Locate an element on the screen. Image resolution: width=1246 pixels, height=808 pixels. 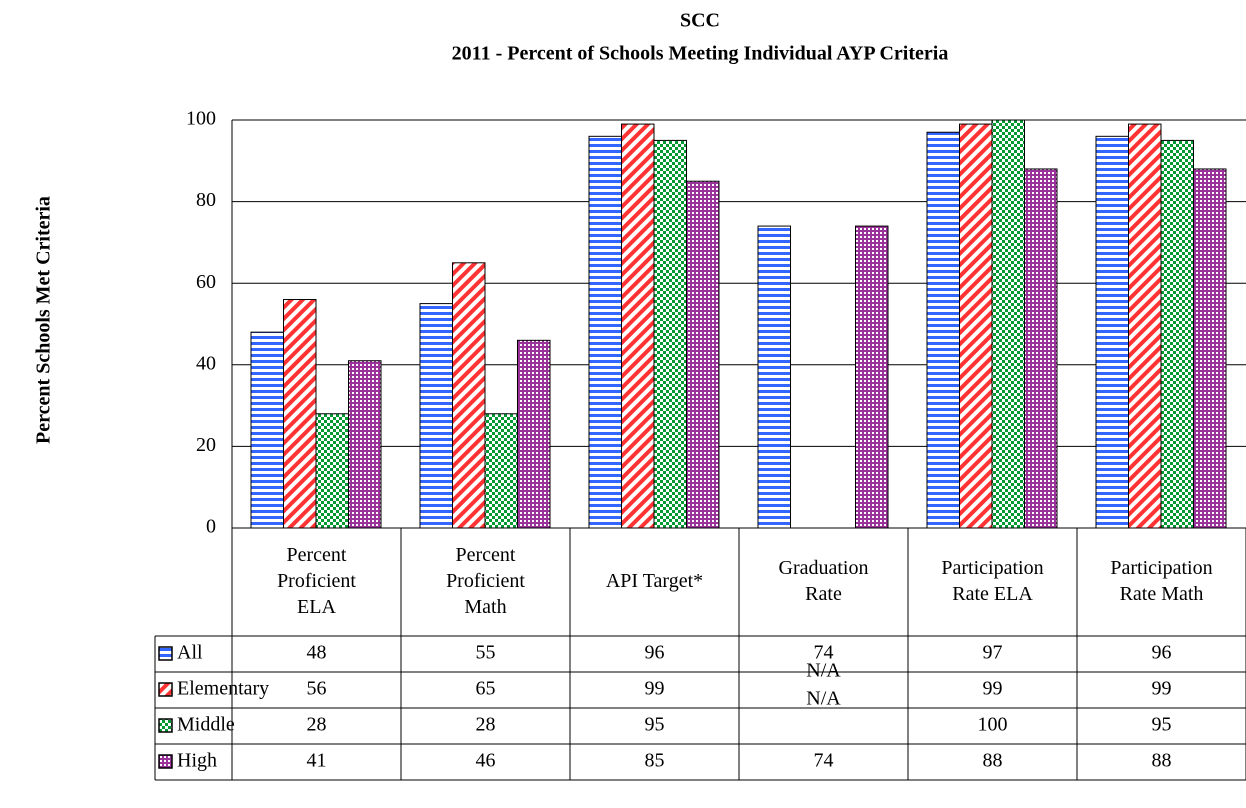
legend-label: High is located at coordinates (197, 761).